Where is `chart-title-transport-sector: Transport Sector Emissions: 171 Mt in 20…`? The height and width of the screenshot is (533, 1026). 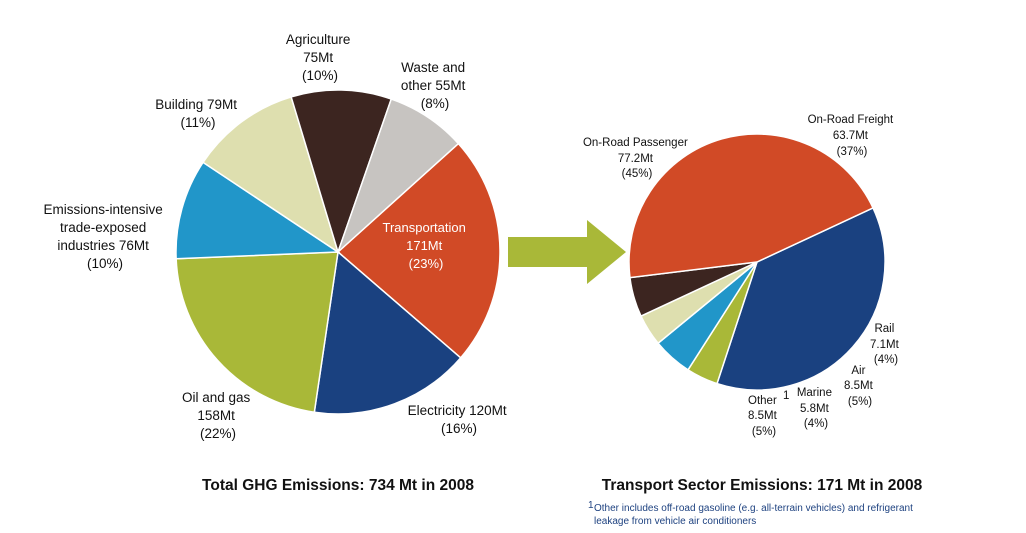
chart-title-transport-sector: Transport Sector Emissions: 171 Mt in 20… is located at coordinates (762, 485).